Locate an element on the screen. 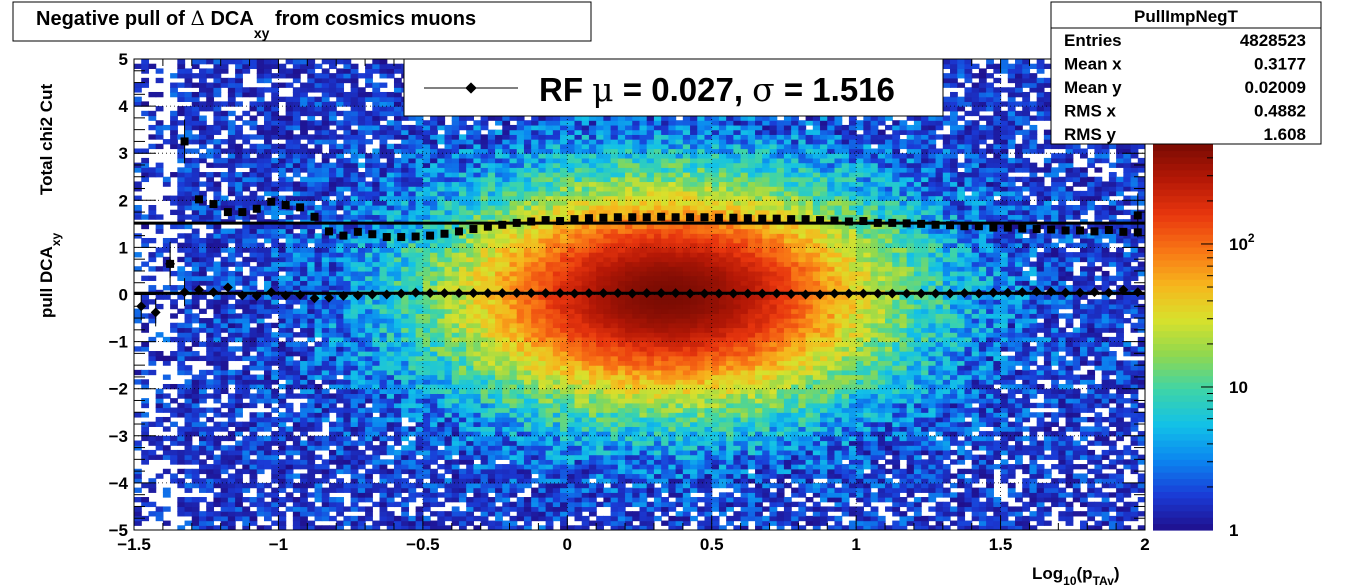  title-sub: xy is located at coordinates (262, 33).